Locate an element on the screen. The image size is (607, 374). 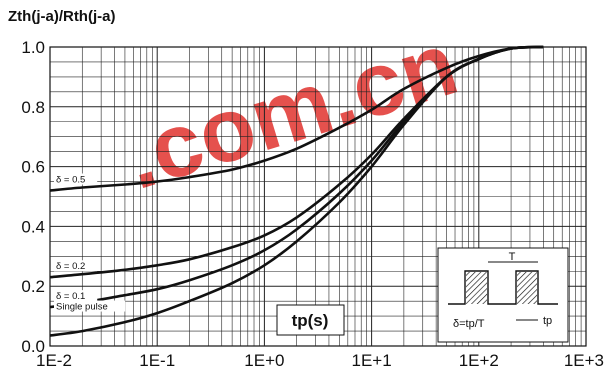
series-label: Single pulse is located at coordinates (82, 307).